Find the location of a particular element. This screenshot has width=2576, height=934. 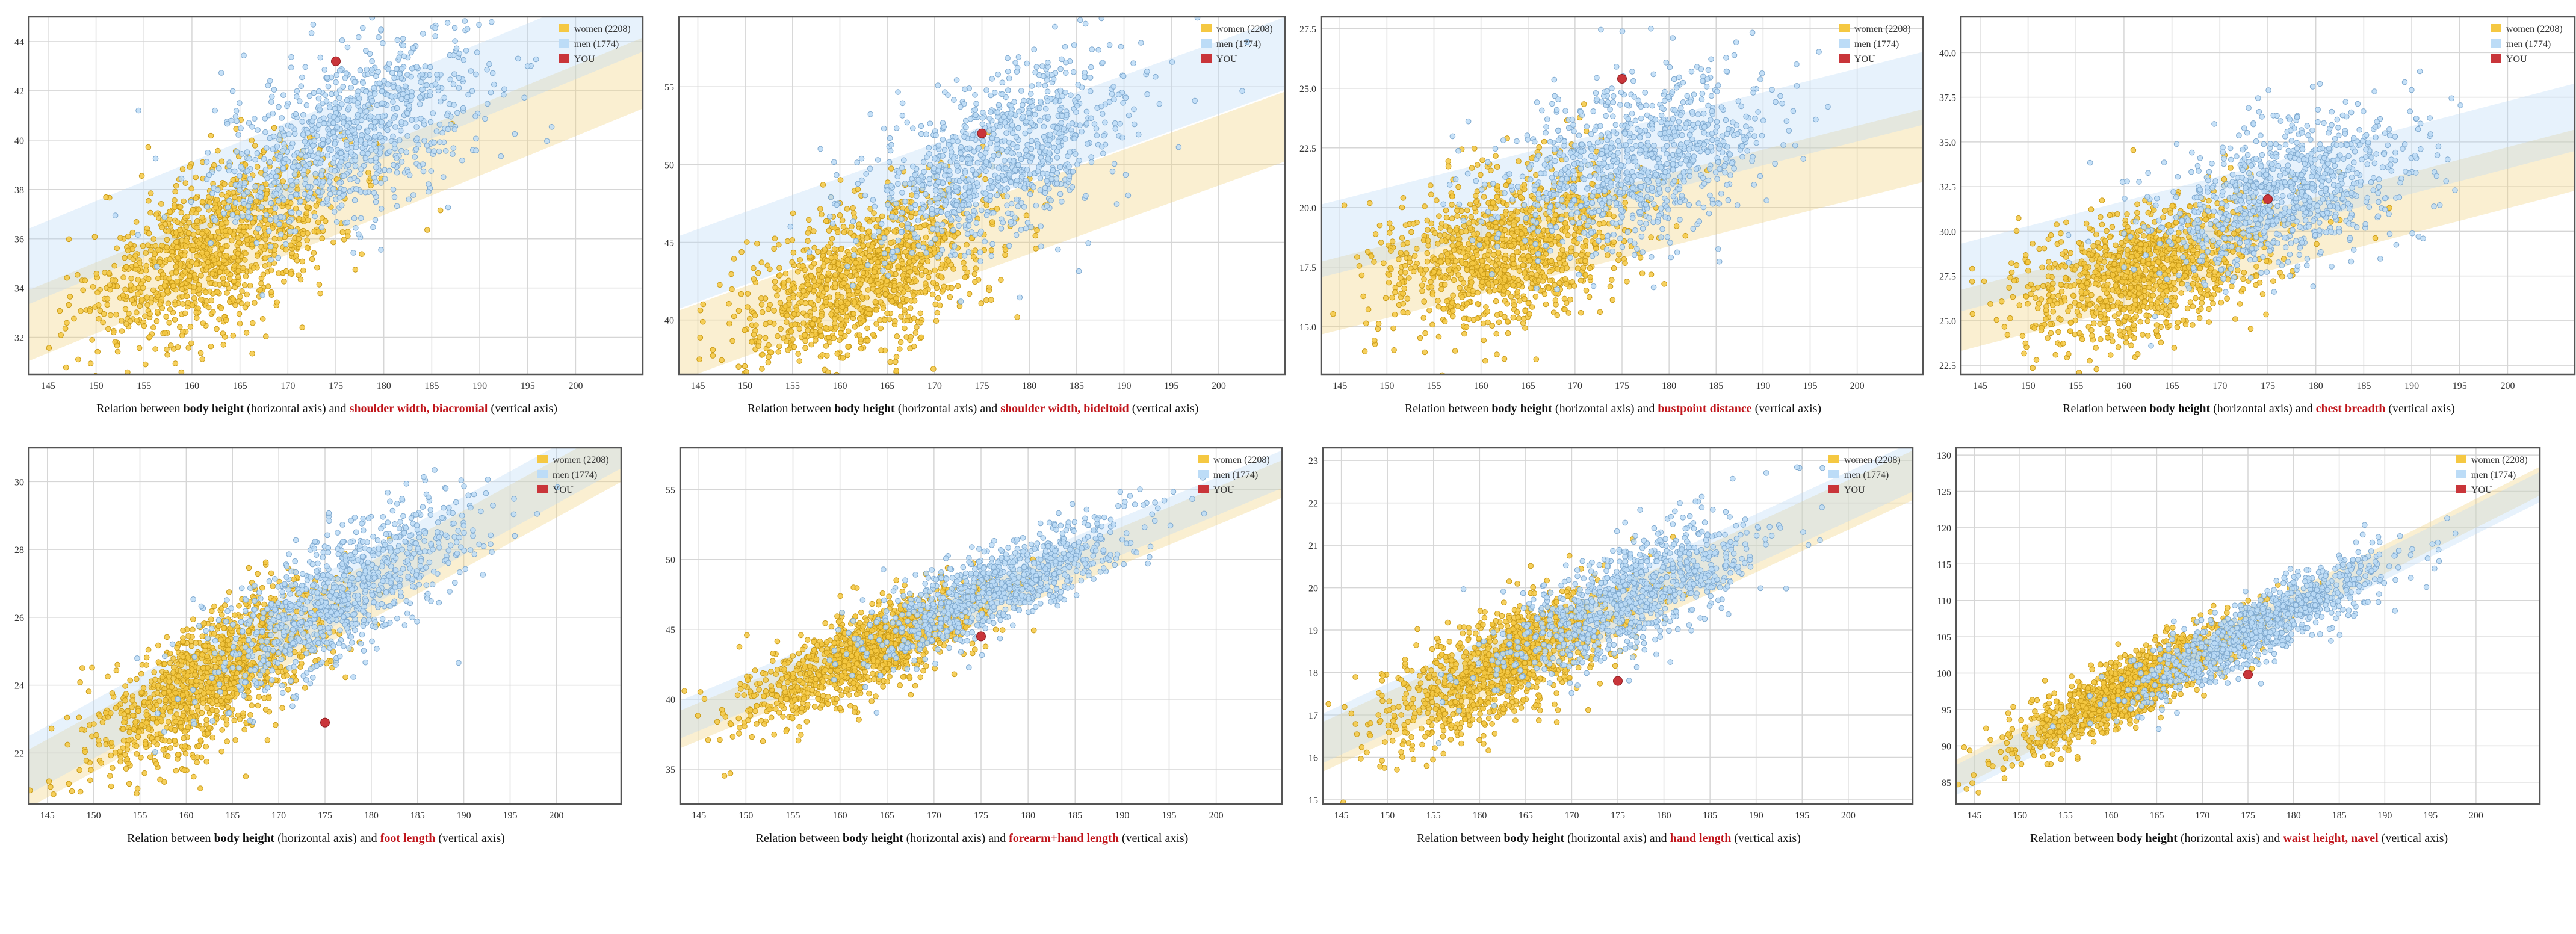

legend-label: women (2208) is located at coordinates (602, 29).